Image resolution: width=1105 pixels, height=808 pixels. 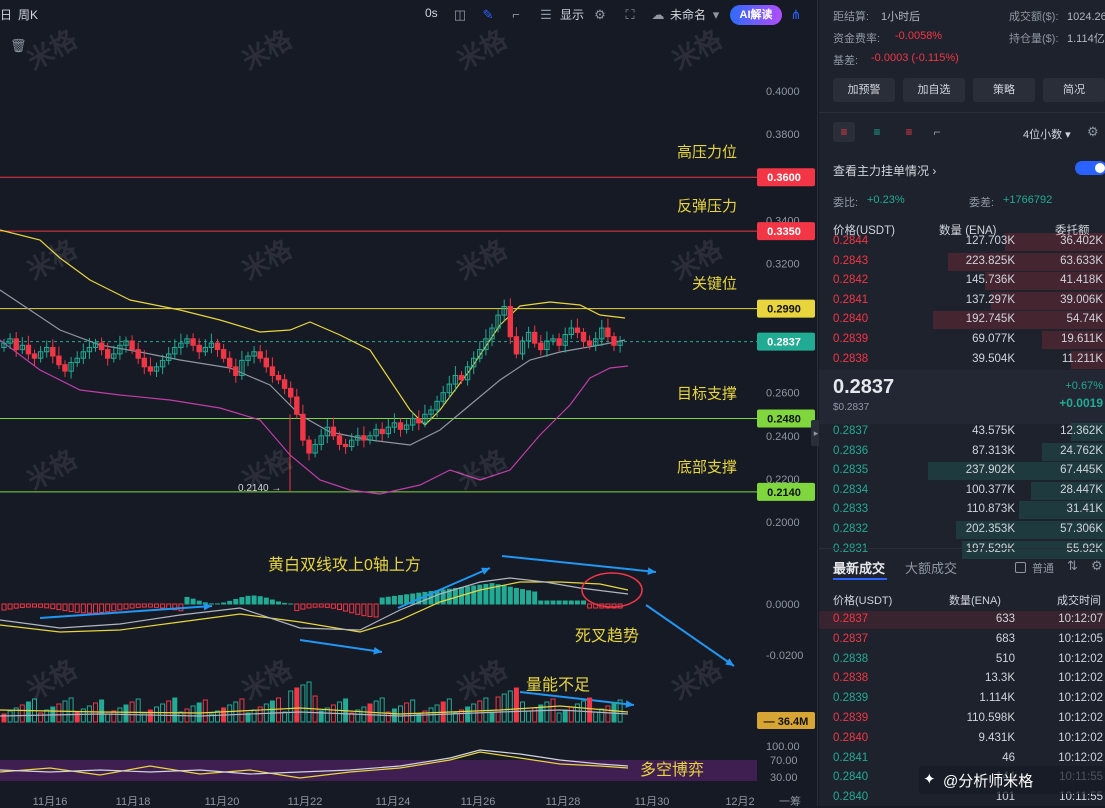 What do you see at coordinates (850, 280) in the screenshot?
I see `ask-price: 0.2842` at bounding box center [850, 280].